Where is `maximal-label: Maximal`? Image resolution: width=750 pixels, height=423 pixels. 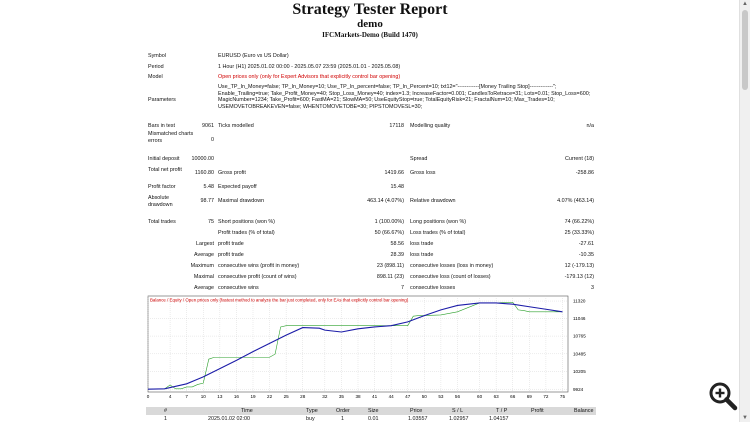 maximal-label: Maximal is located at coordinates (203, 277).